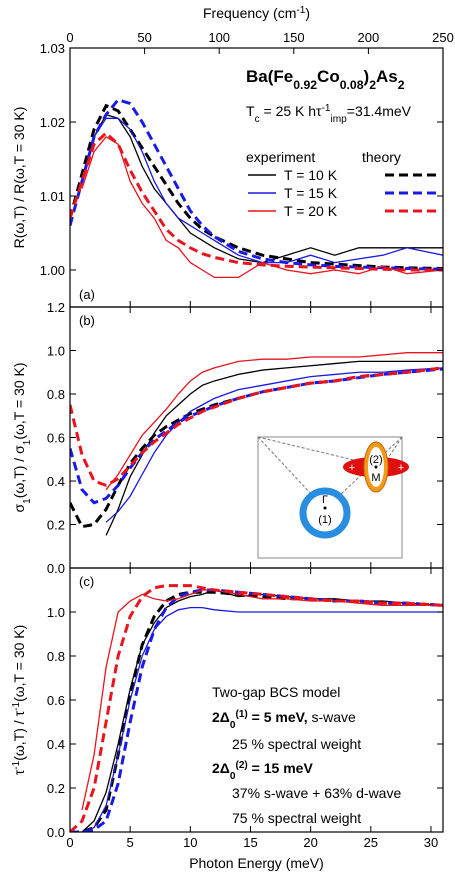 Image resolution: width=455 pixels, height=878 pixels. I want to click on y-tick-label: 0.6, so click(56, 438).